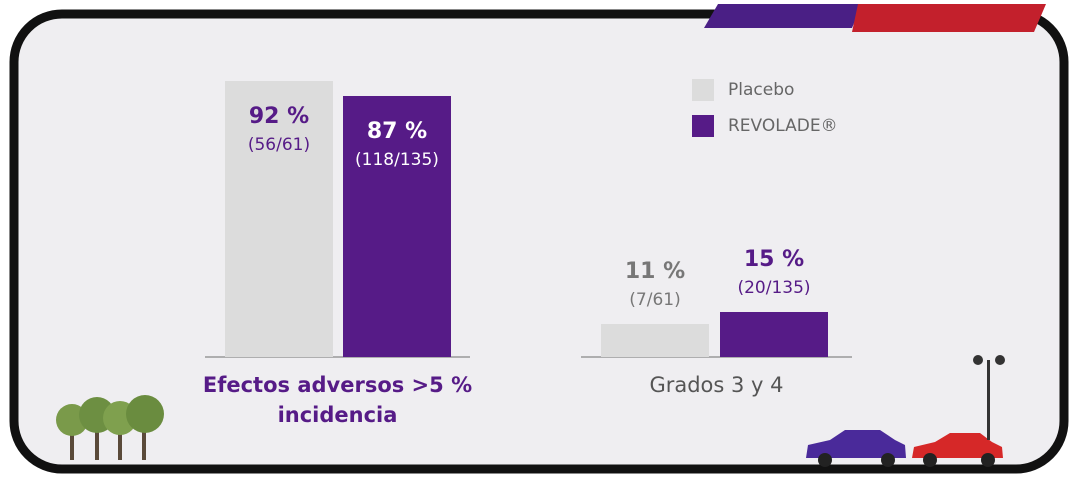  I want to click on count-label: (7/61), so click(654, 300).